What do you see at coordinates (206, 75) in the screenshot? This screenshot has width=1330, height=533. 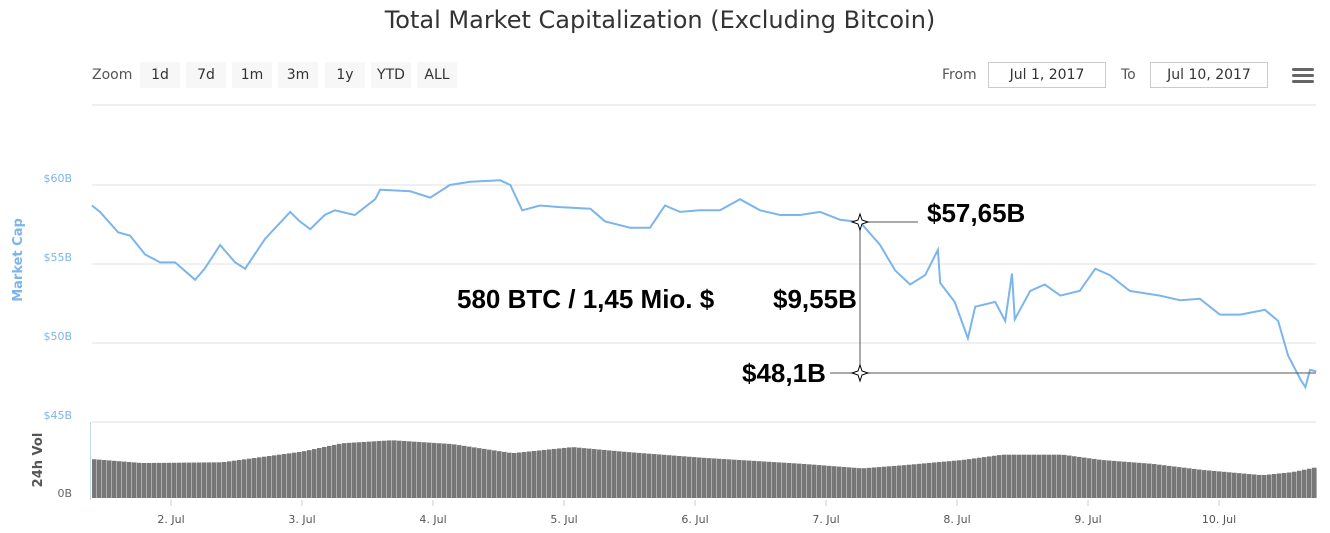 I see `zoom-7d-button: 7d` at bounding box center [206, 75].